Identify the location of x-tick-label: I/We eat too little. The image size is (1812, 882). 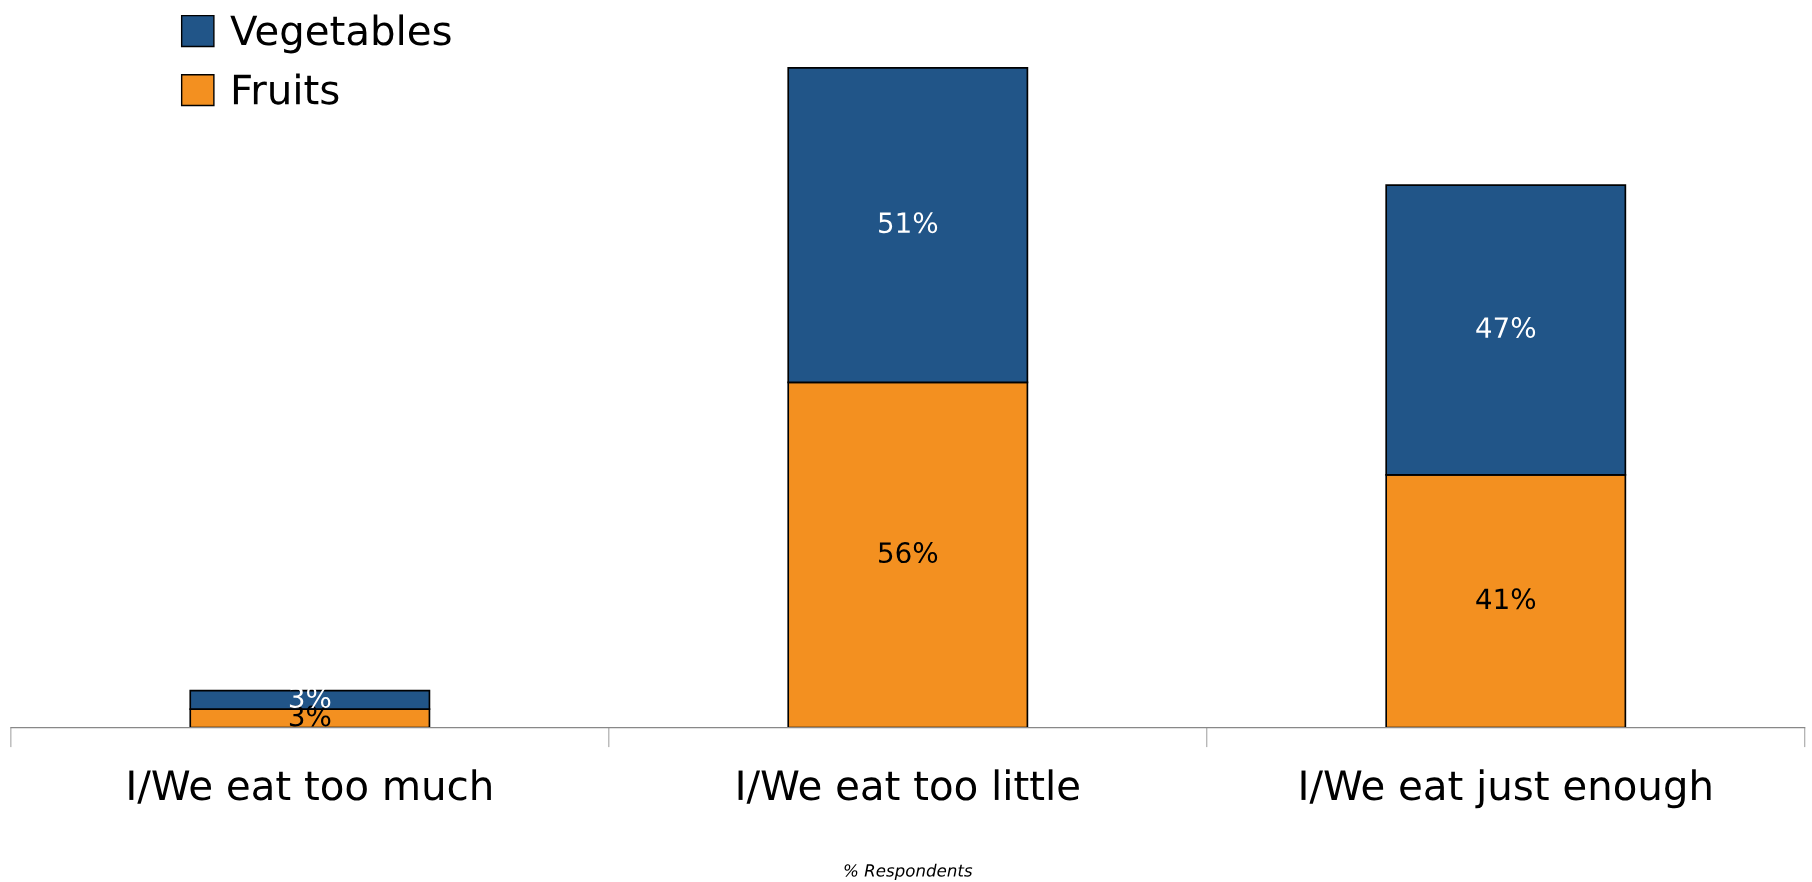
(908, 786).